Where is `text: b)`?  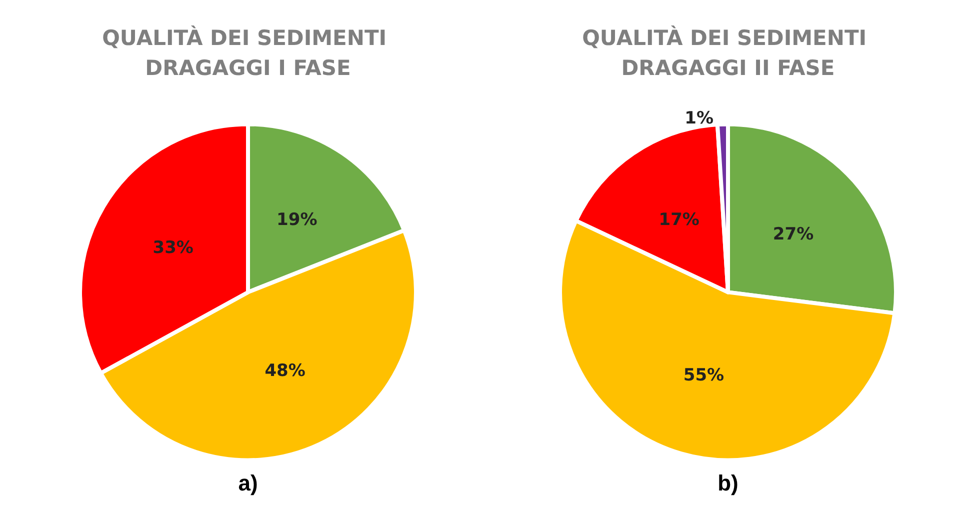 text: b) is located at coordinates (728, 483).